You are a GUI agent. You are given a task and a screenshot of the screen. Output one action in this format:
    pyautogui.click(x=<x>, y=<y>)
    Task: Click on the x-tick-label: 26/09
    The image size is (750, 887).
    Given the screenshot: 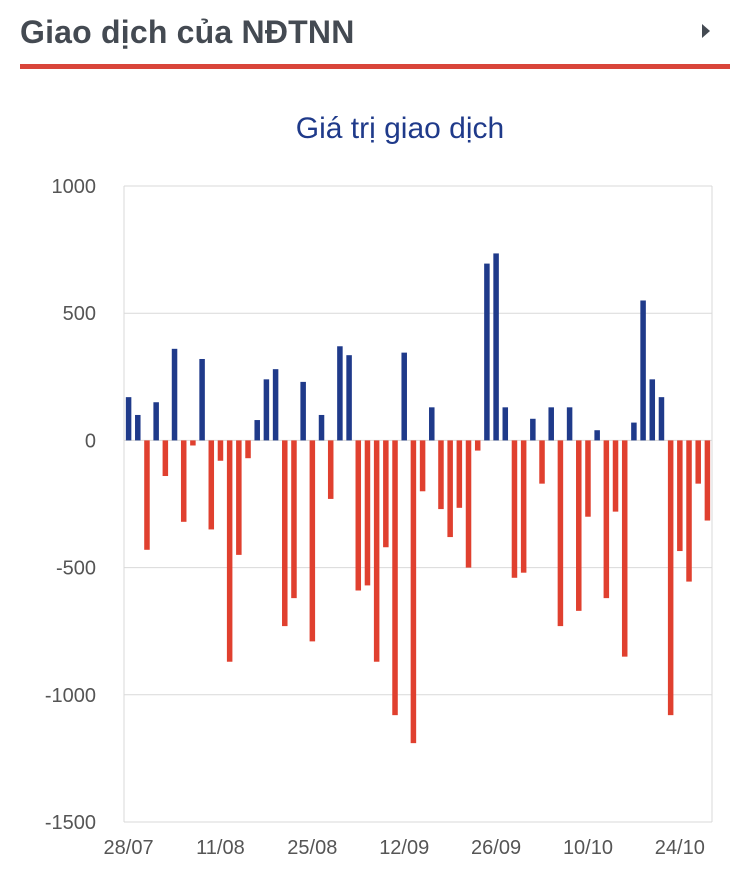 What is the action you would take?
    pyautogui.click(x=496, y=848)
    